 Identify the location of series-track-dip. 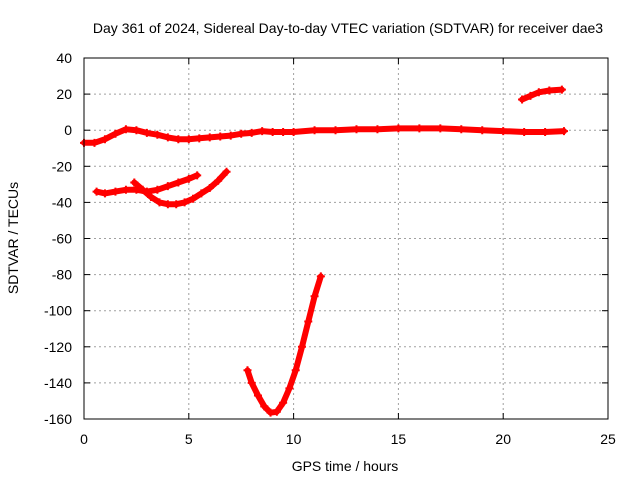
(180, 188).